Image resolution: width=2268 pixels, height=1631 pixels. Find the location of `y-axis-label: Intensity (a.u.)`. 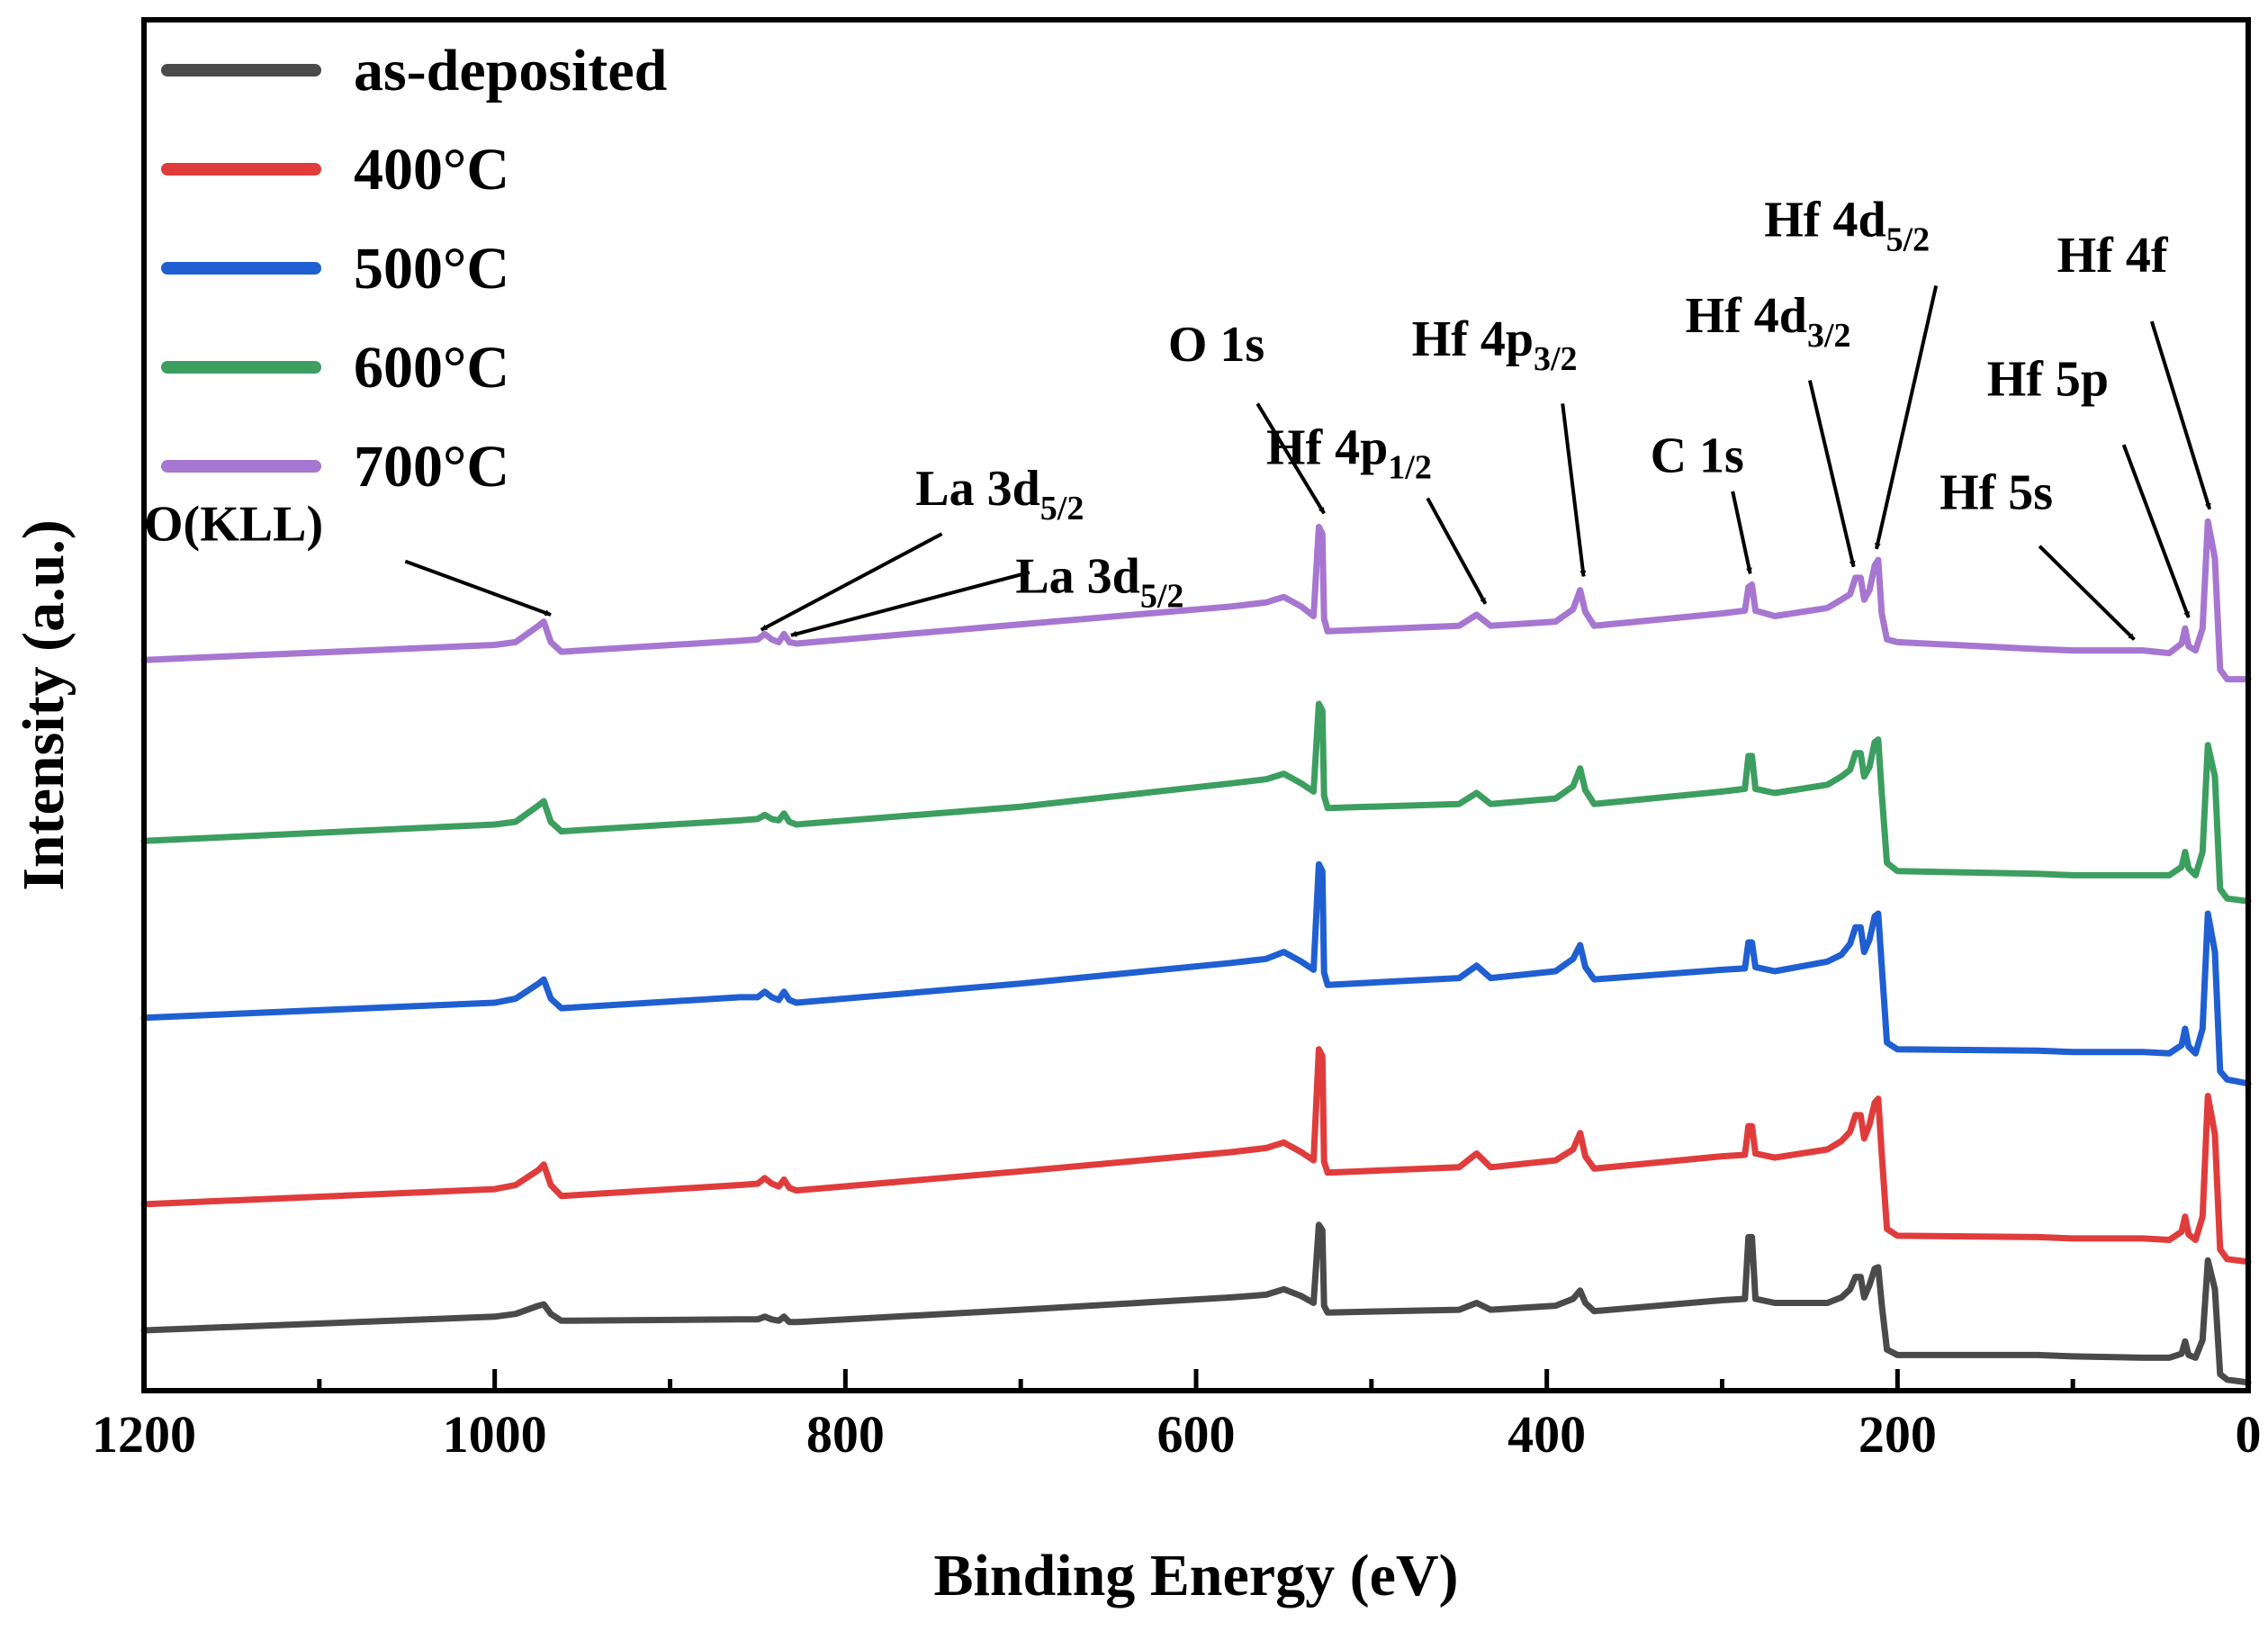

y-axis-label: Intensity (a.u.) is located at coordinates (43, 705).